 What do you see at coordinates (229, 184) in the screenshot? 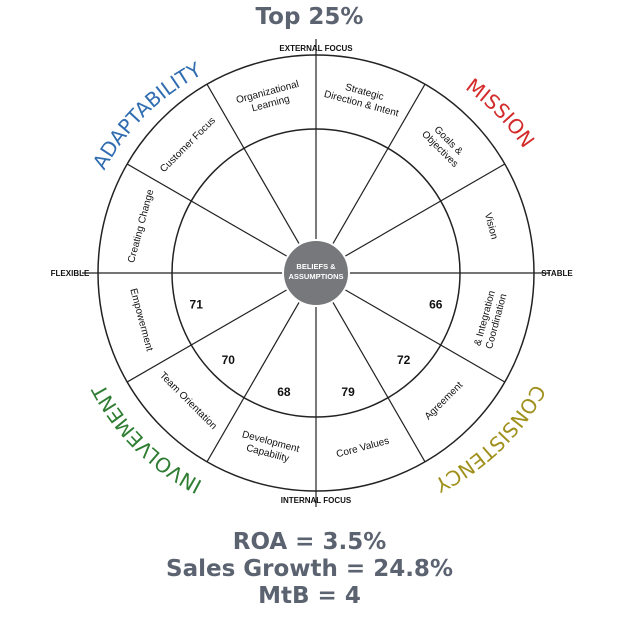
I see `score-customer-focus: 61` at bounding box center [229, 184].